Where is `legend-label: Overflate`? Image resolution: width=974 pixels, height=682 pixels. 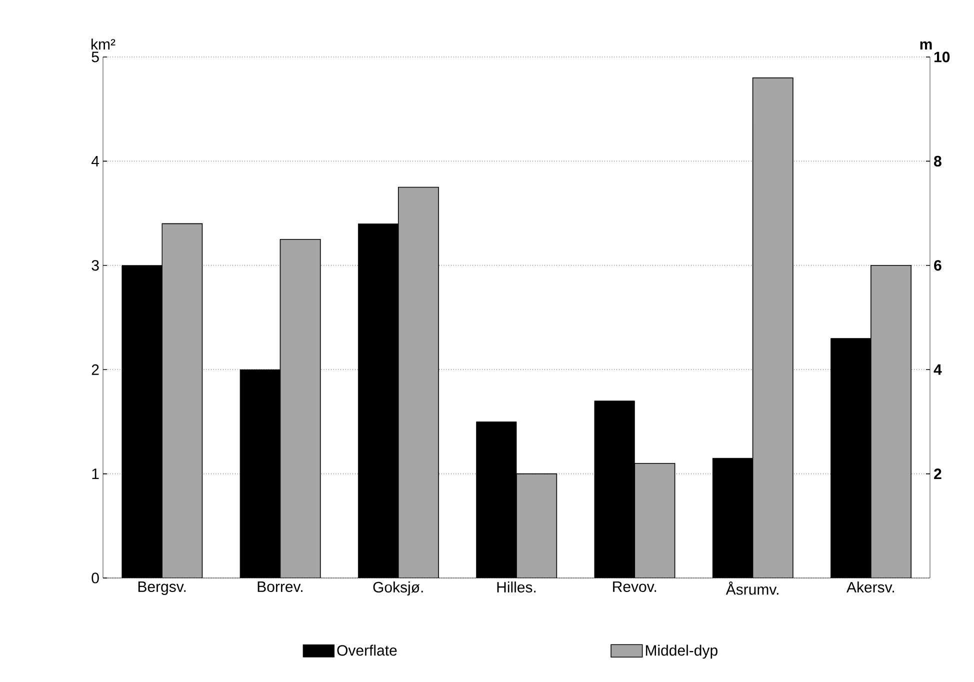
legend-label: Overflate is located at coordinates (367, 650).